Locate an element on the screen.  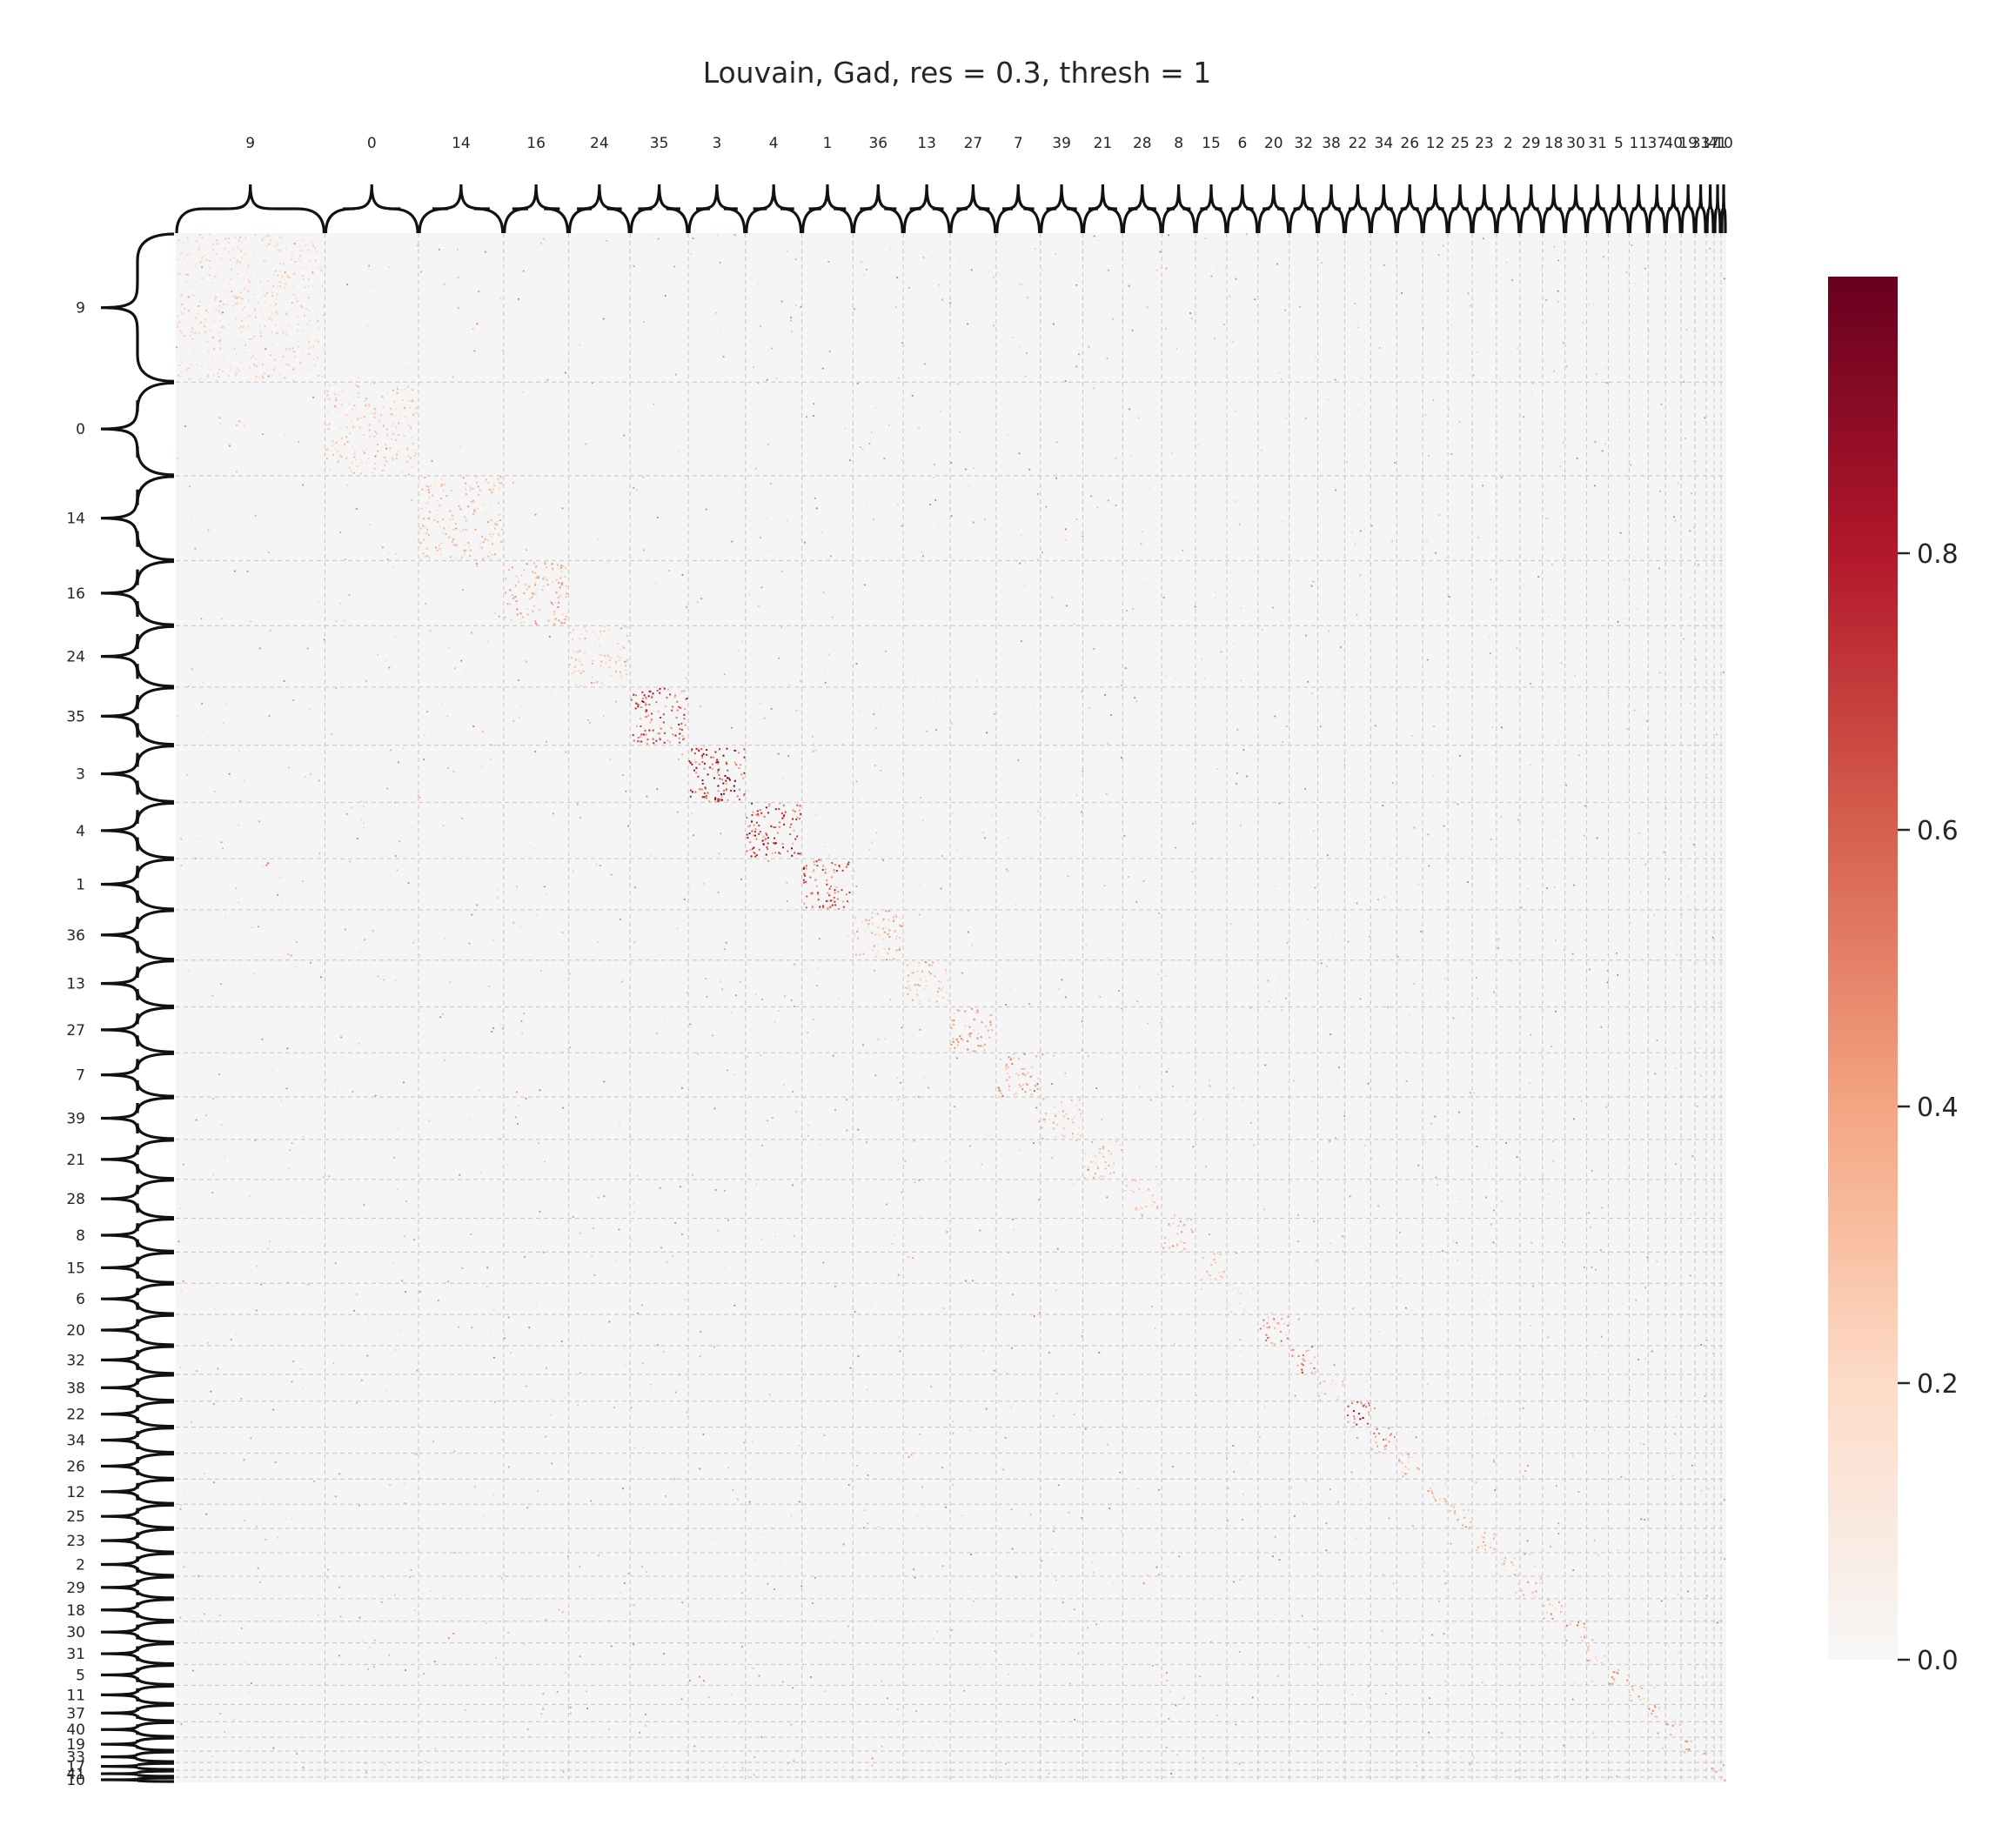
top-tick-label: 17 is located at coordinates (1710, 143).